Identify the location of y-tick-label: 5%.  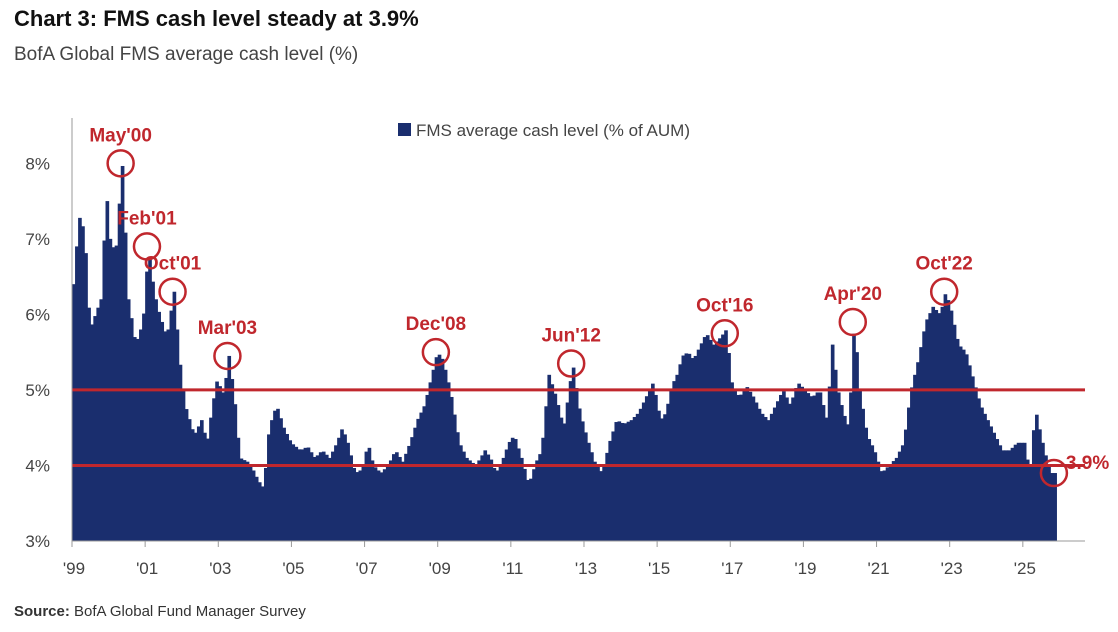
(37, 390).